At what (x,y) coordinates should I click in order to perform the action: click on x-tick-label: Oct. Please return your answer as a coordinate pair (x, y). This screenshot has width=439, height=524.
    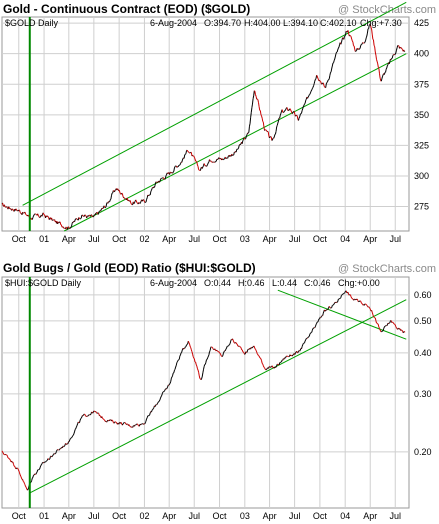
    Looking at the image, I should click on (19, 516).